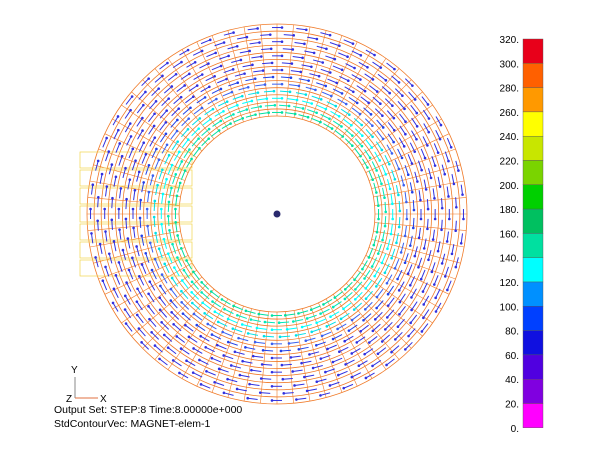  I want to click on legend-label: 140., so click(509, 259).